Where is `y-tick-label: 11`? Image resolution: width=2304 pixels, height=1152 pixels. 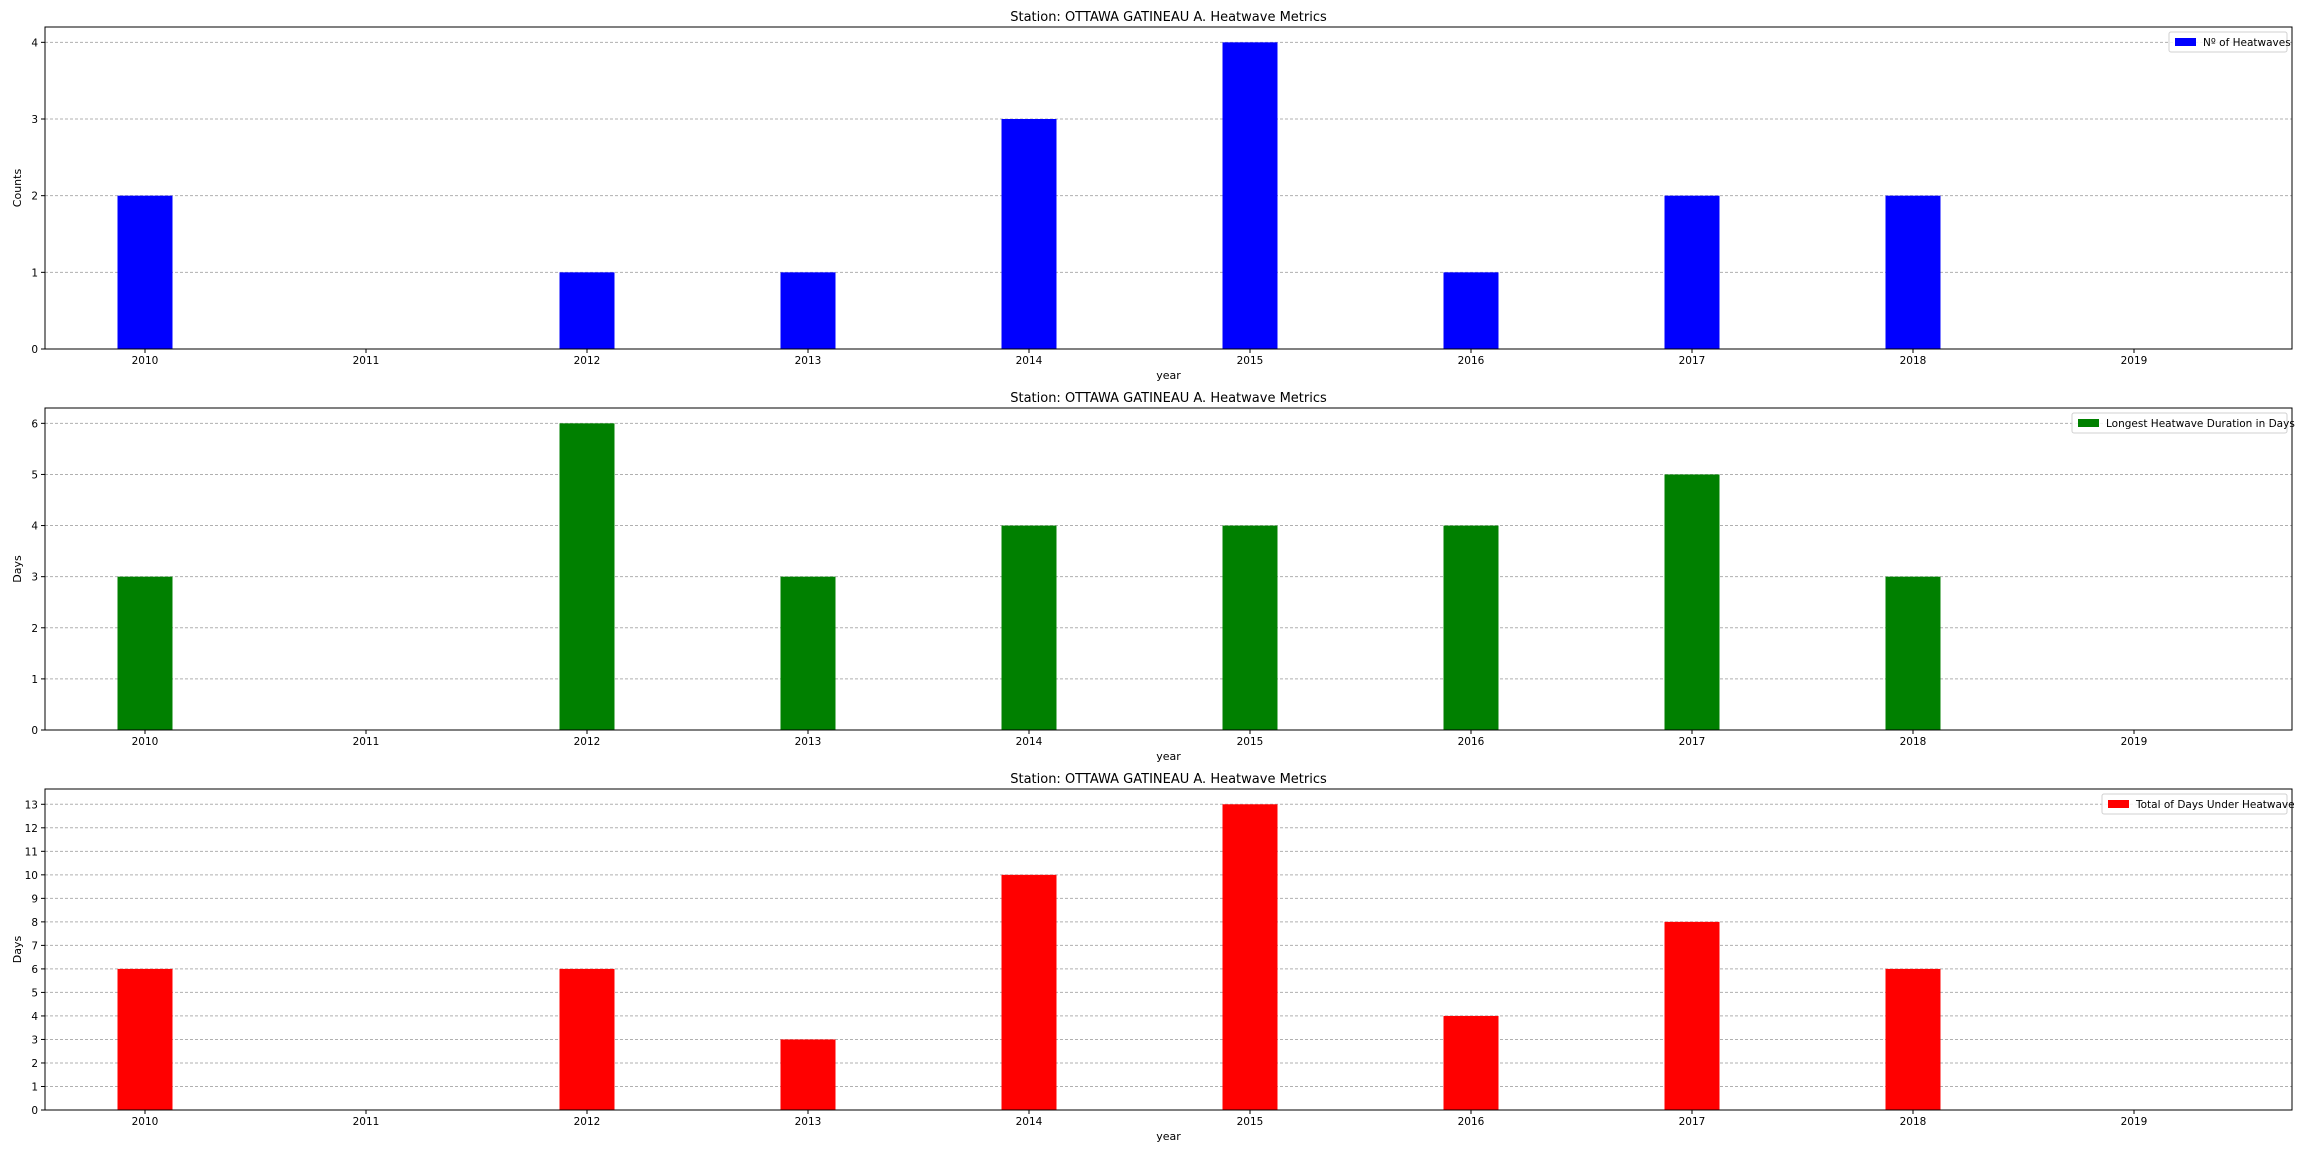 y-tick-label: 11 is located at coordinates (31, 852).